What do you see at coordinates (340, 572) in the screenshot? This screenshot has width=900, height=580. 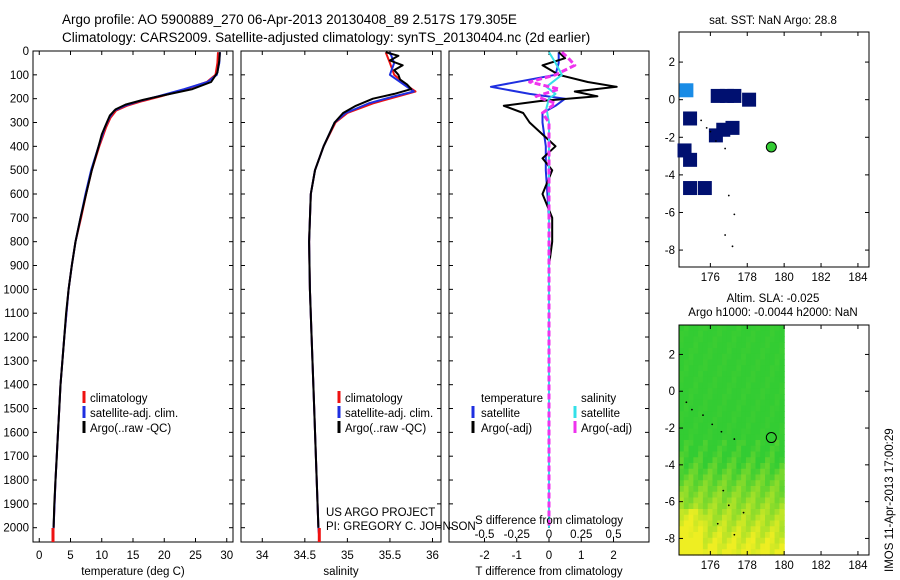 I see `salinity-axis-label: salinity` at bounding box center [340, 572].